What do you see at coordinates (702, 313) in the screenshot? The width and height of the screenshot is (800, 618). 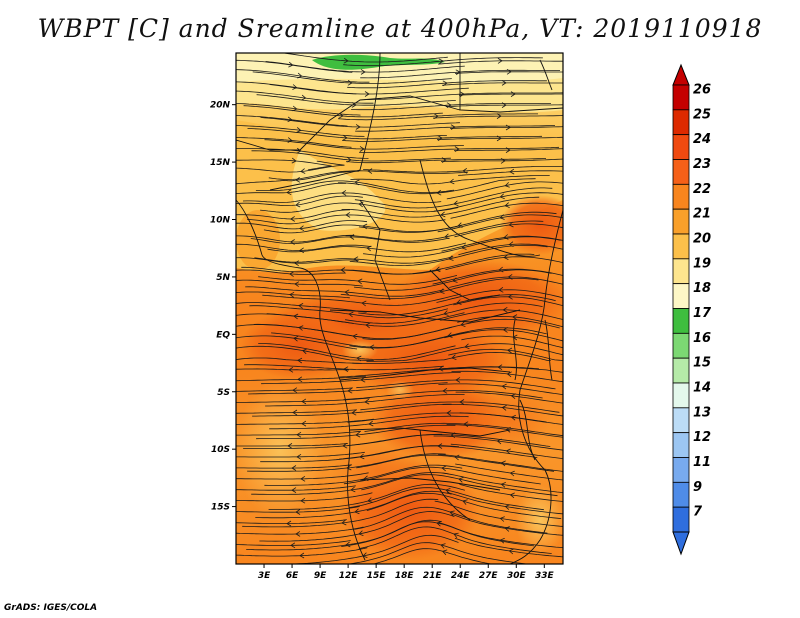 I see `colorbar-label: 17` at bounding box center [702, 313].